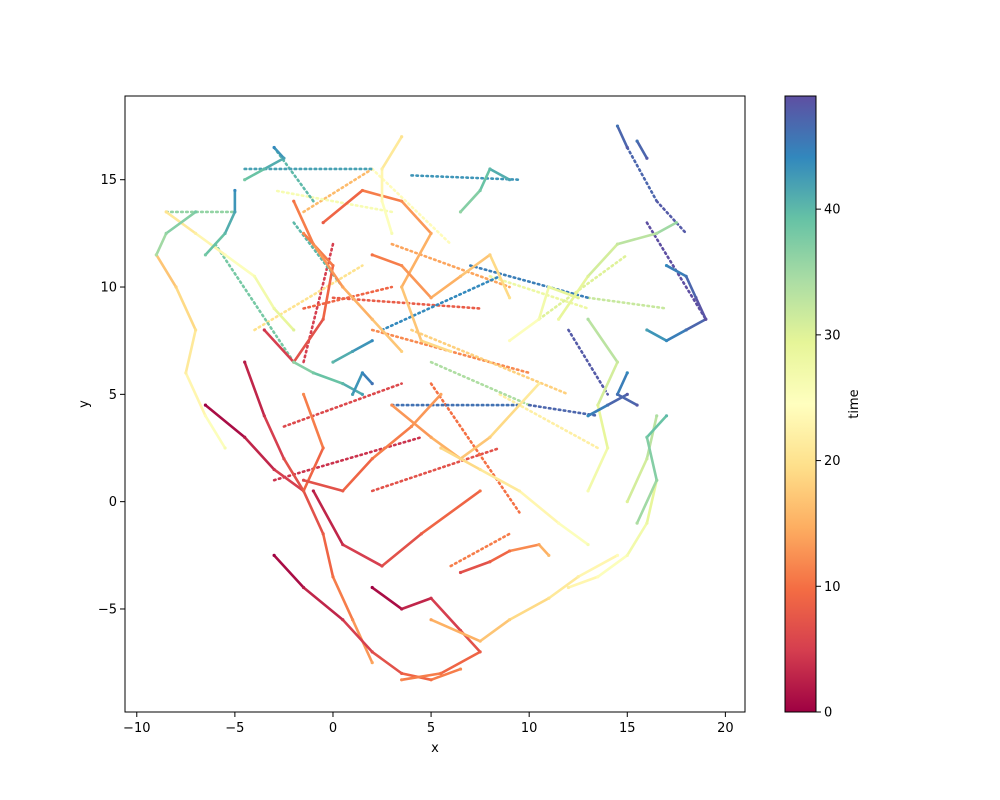 This screenshot has width=1000, height=800. What do you see at coordinates (828, 713) in the screenshot?
I see `colorbar-tick-label: 0` at bounding box center [828, 713].